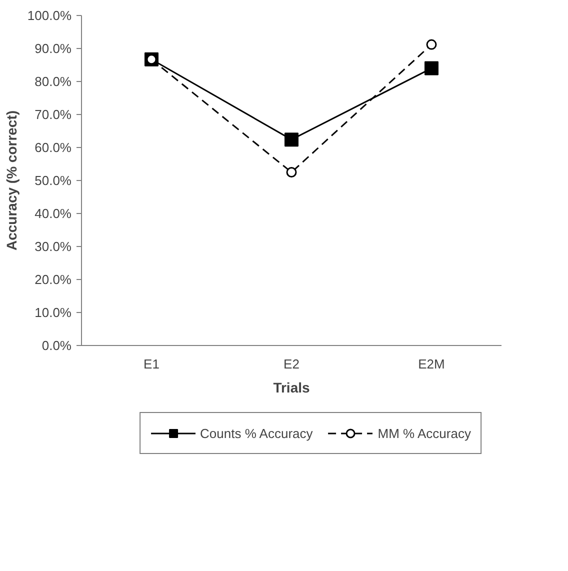  I want to click on y-tick-label: 30.0%, so click(53, 246).